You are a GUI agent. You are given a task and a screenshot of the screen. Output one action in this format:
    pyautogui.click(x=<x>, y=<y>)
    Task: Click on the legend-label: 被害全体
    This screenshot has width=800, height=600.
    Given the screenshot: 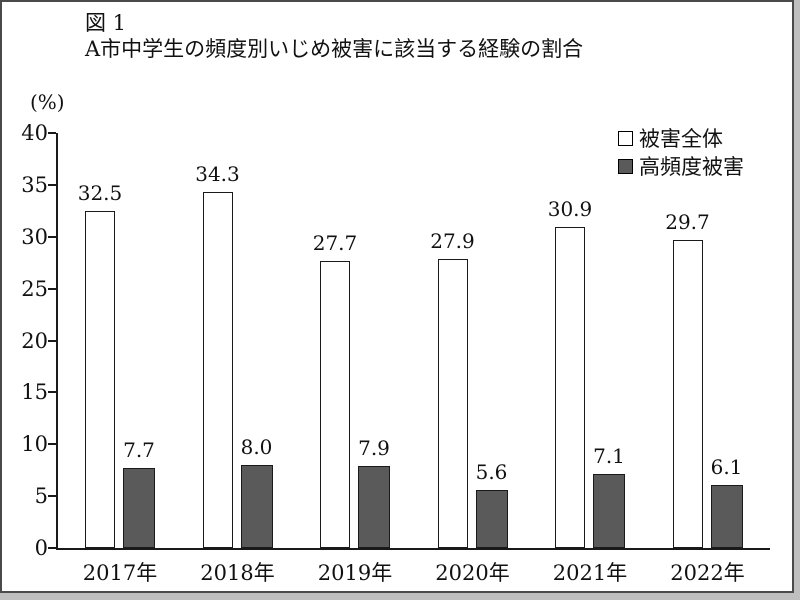 What is the action you would take?
    pyautogui.click(x=681, y=139)
    